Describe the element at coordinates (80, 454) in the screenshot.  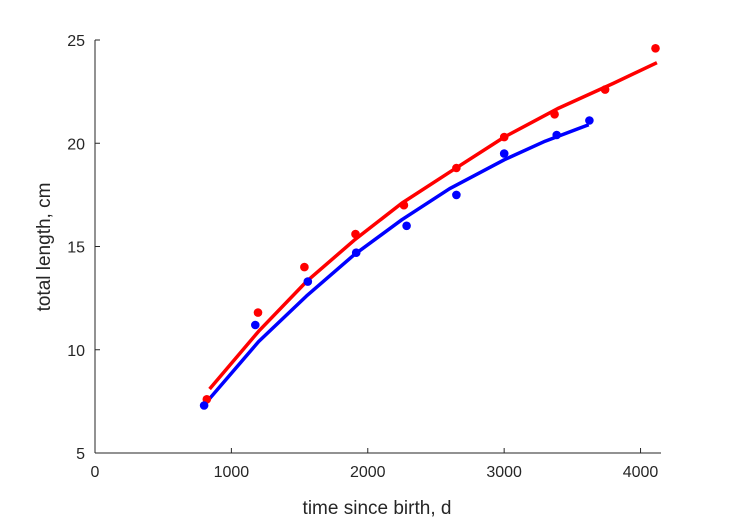
I see `y-tick-label: 5` at that location.